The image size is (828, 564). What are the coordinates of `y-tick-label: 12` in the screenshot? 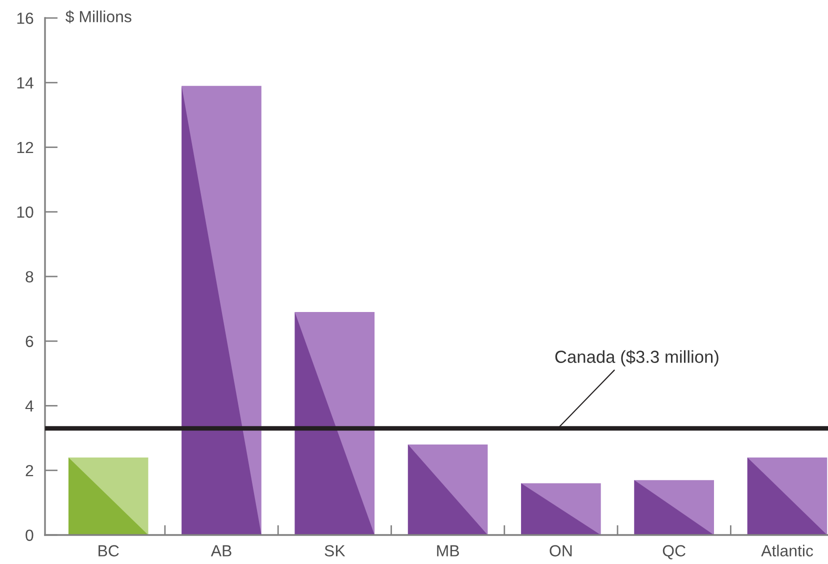 It's located at (25, 148).